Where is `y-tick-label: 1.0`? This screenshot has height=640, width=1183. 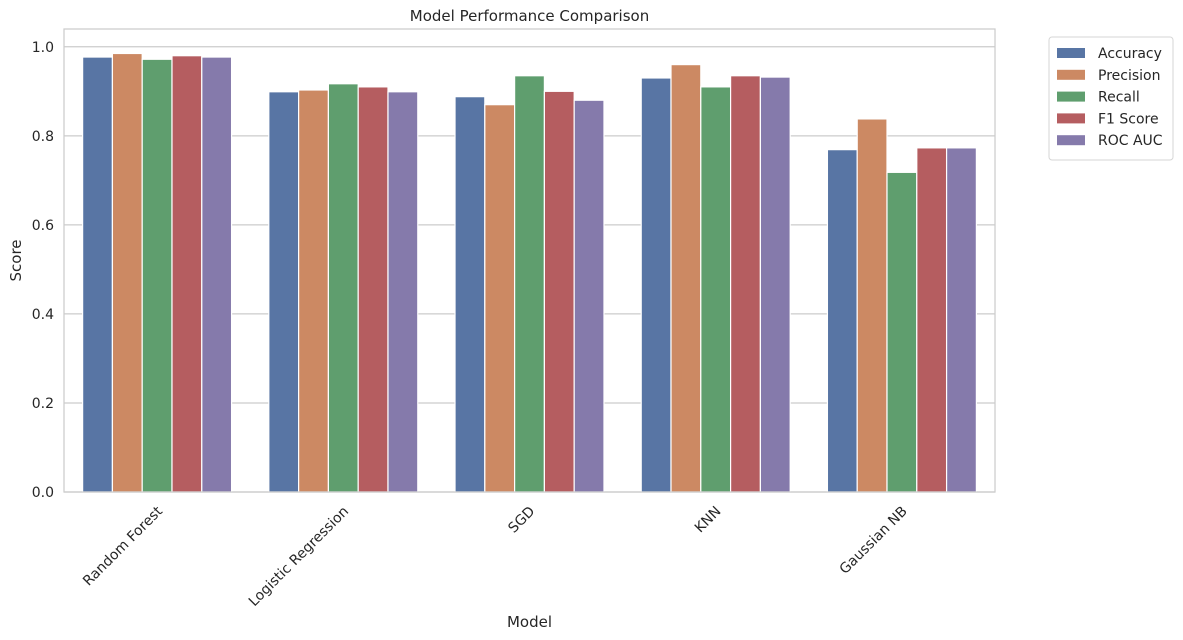 y-tick-label: 1.0 is located at coordinates (43, 48).